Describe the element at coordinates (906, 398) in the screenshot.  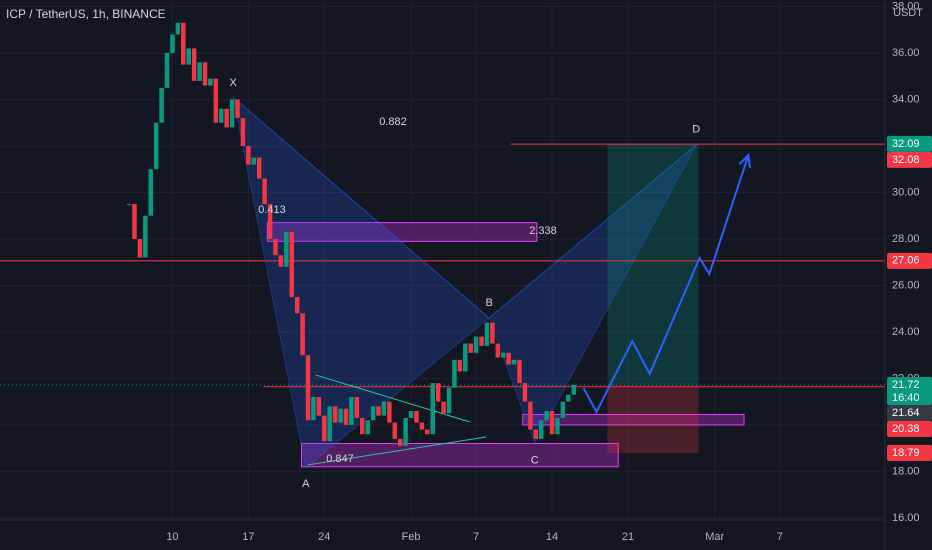
I see `countdown-label: 16:40` at that location.